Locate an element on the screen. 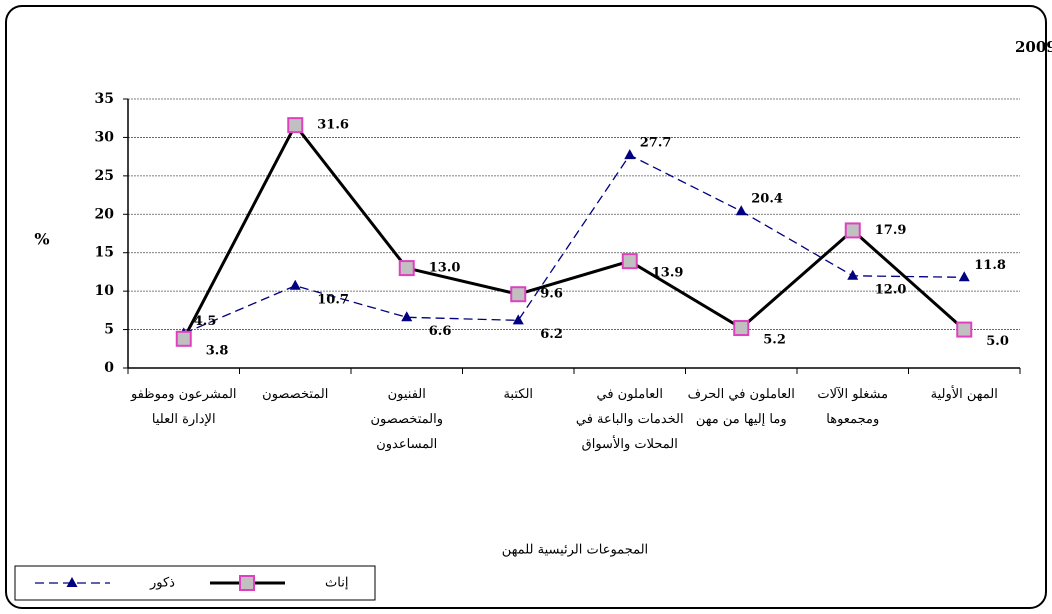 This screenshot has height=614, width=1052. data-label: 10.7 is located at coordinates (333, 299).